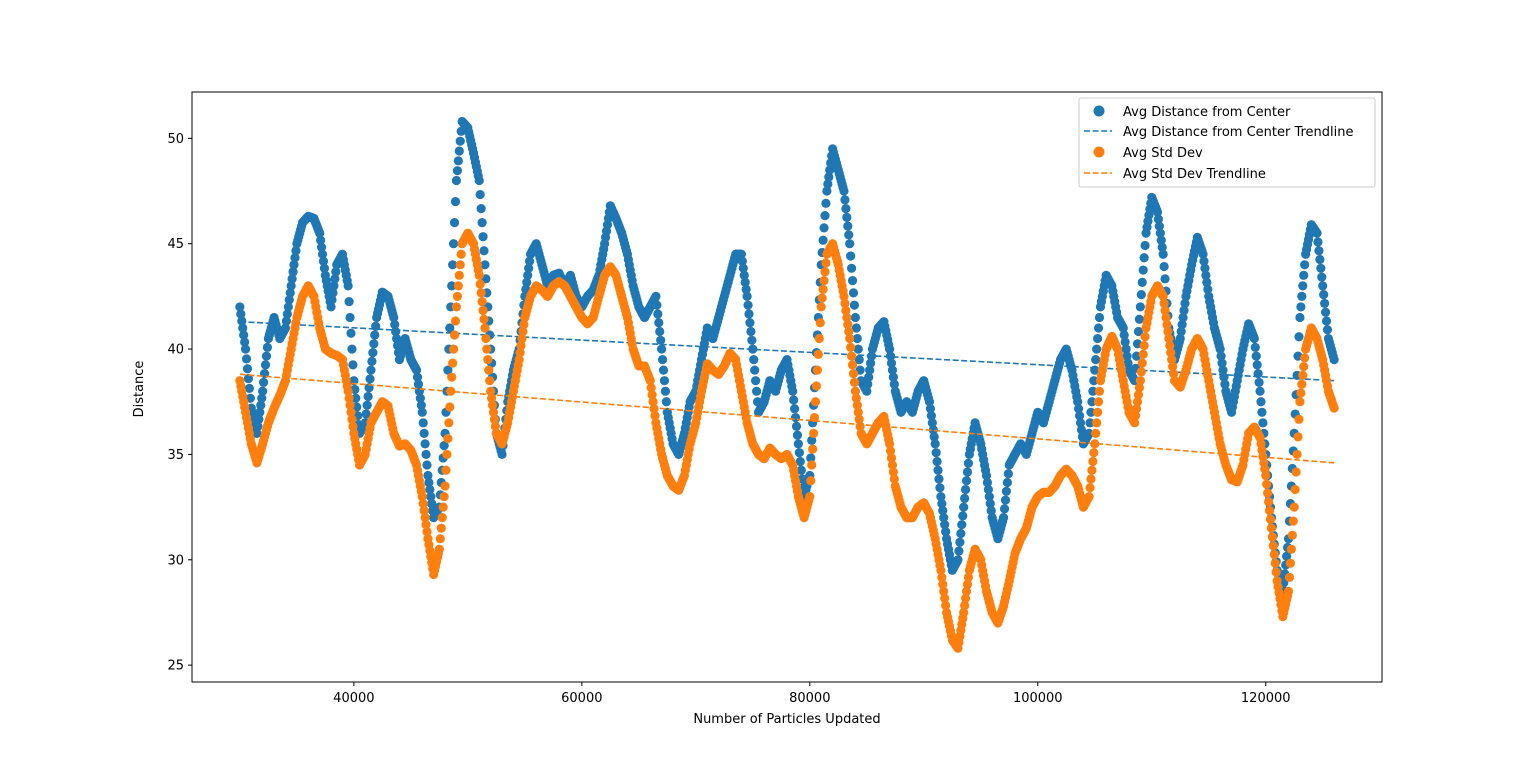  What do you see at coordinates (1266, 698) in the screenshot?
I see `x-tick-label: 120000` at bounding box center [1266, 698].